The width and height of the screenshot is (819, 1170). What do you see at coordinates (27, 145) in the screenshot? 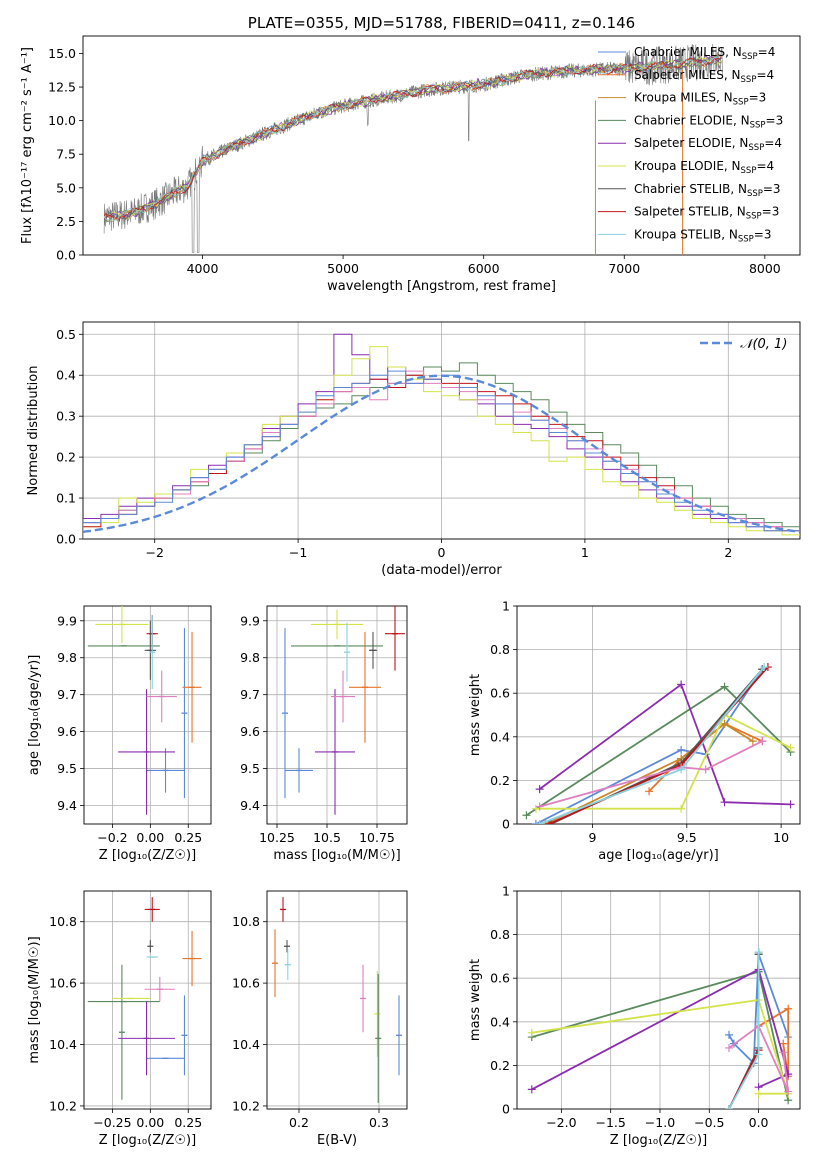
I see `y-axis-label: Flux [fλ10⁻¹⁷ erg cm⁻² s⁻¹ A⁻¹]` at bounding box center [27, 145].